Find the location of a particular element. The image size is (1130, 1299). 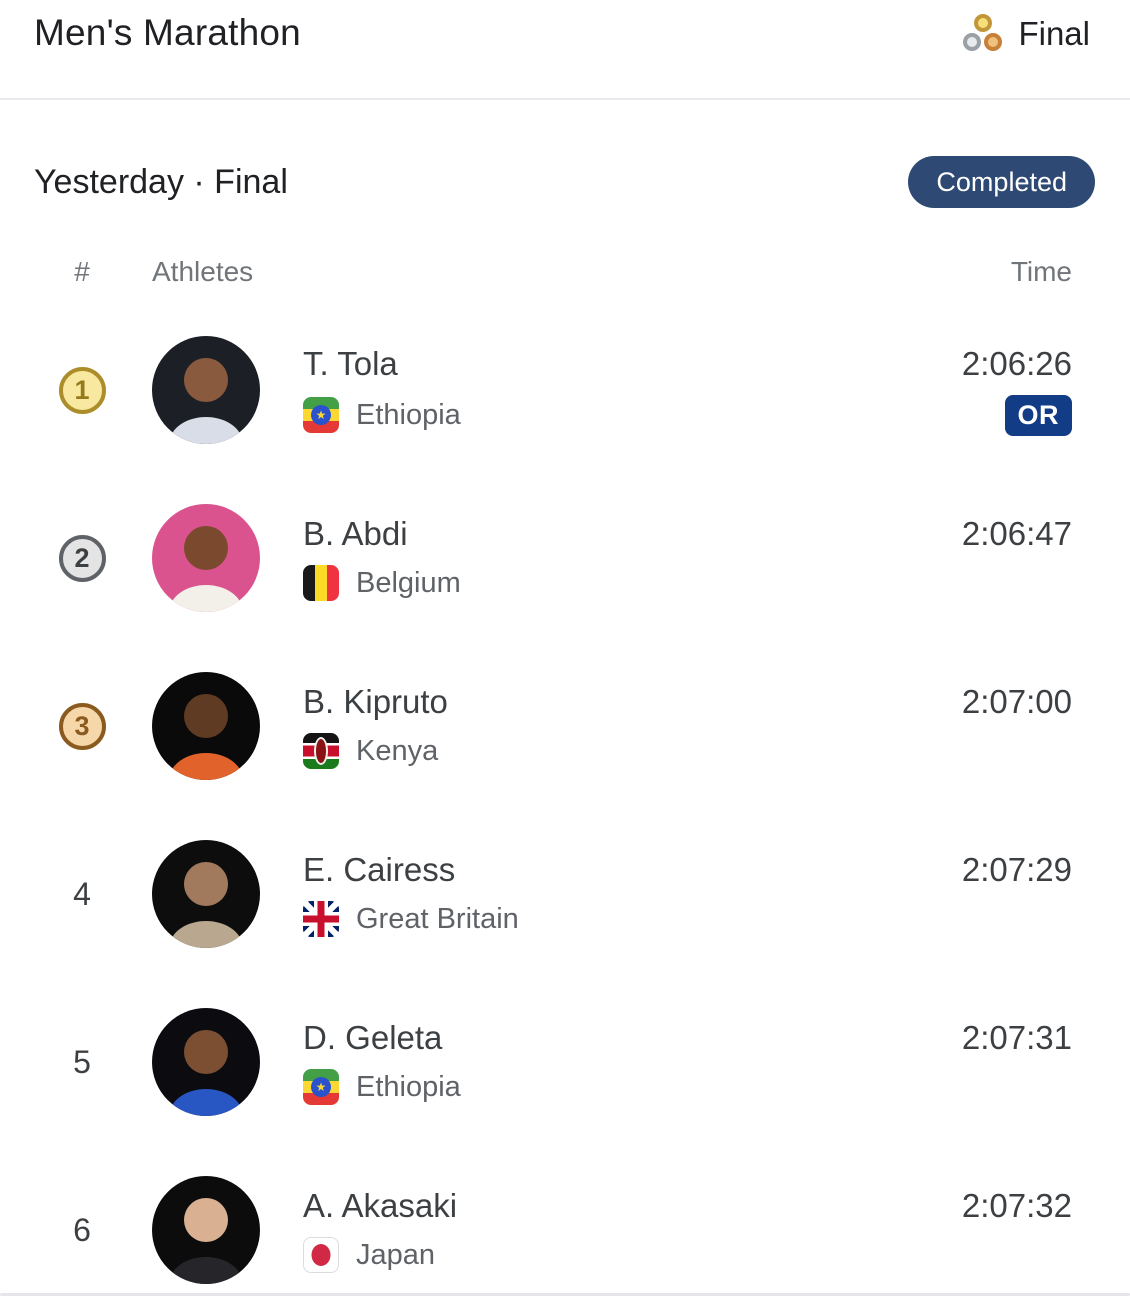

rank-number: 6 is located at coordinates (82, 1229).